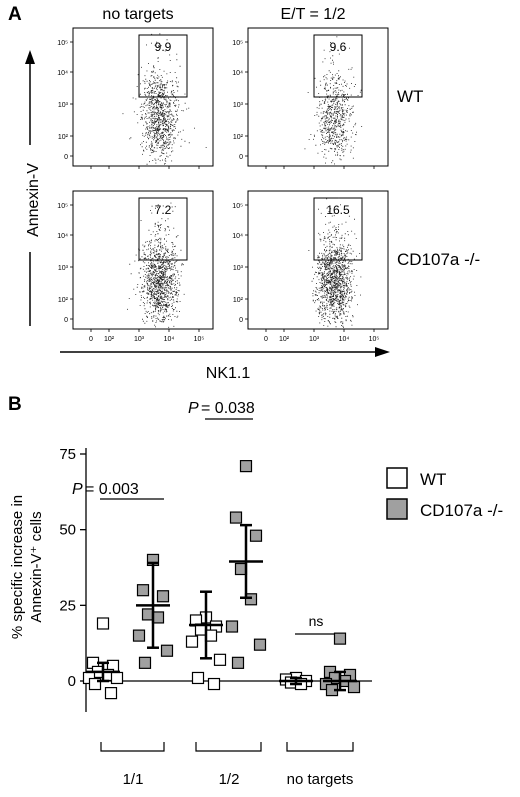  What do you see at coordinates (228, 408) in the screenshot?
I see `p-value-2: = 0.038` at bounding box center [228, 408].